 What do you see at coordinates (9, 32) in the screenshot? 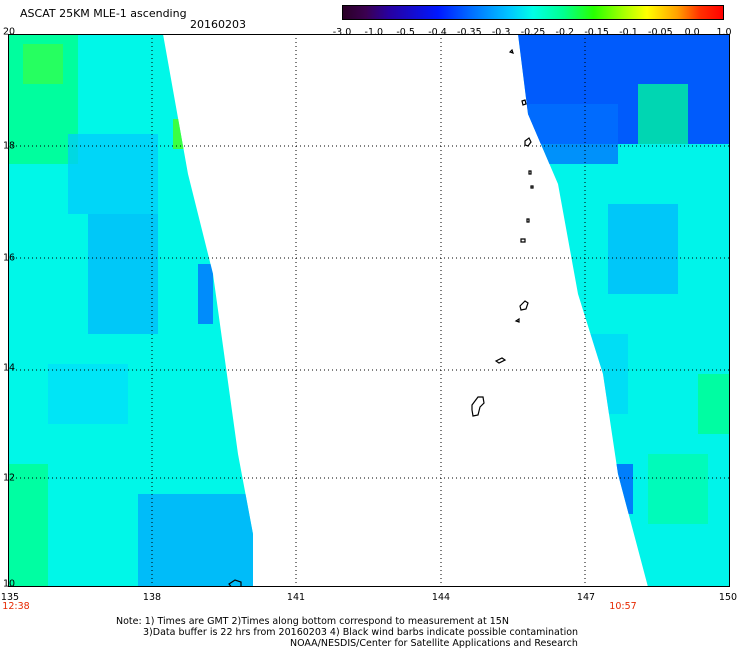
I see `lat-label: 20` at bounding box center [9, 32].